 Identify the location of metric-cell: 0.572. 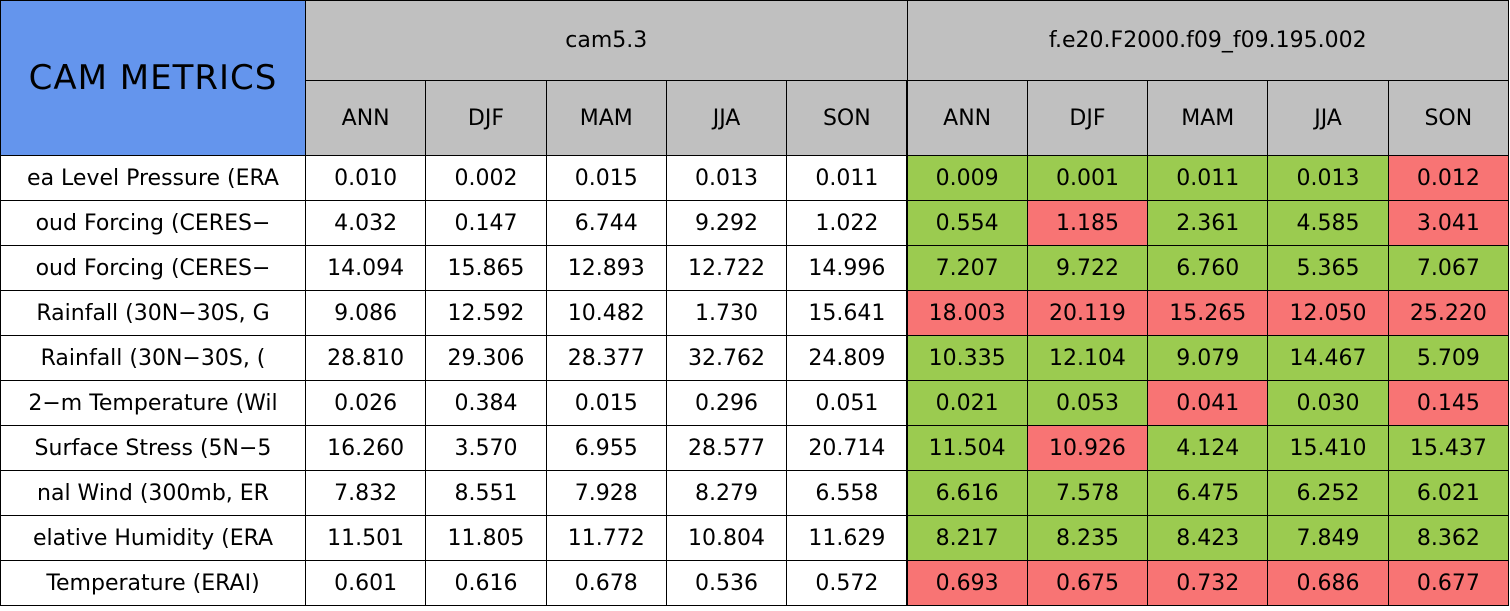
(847, 583).